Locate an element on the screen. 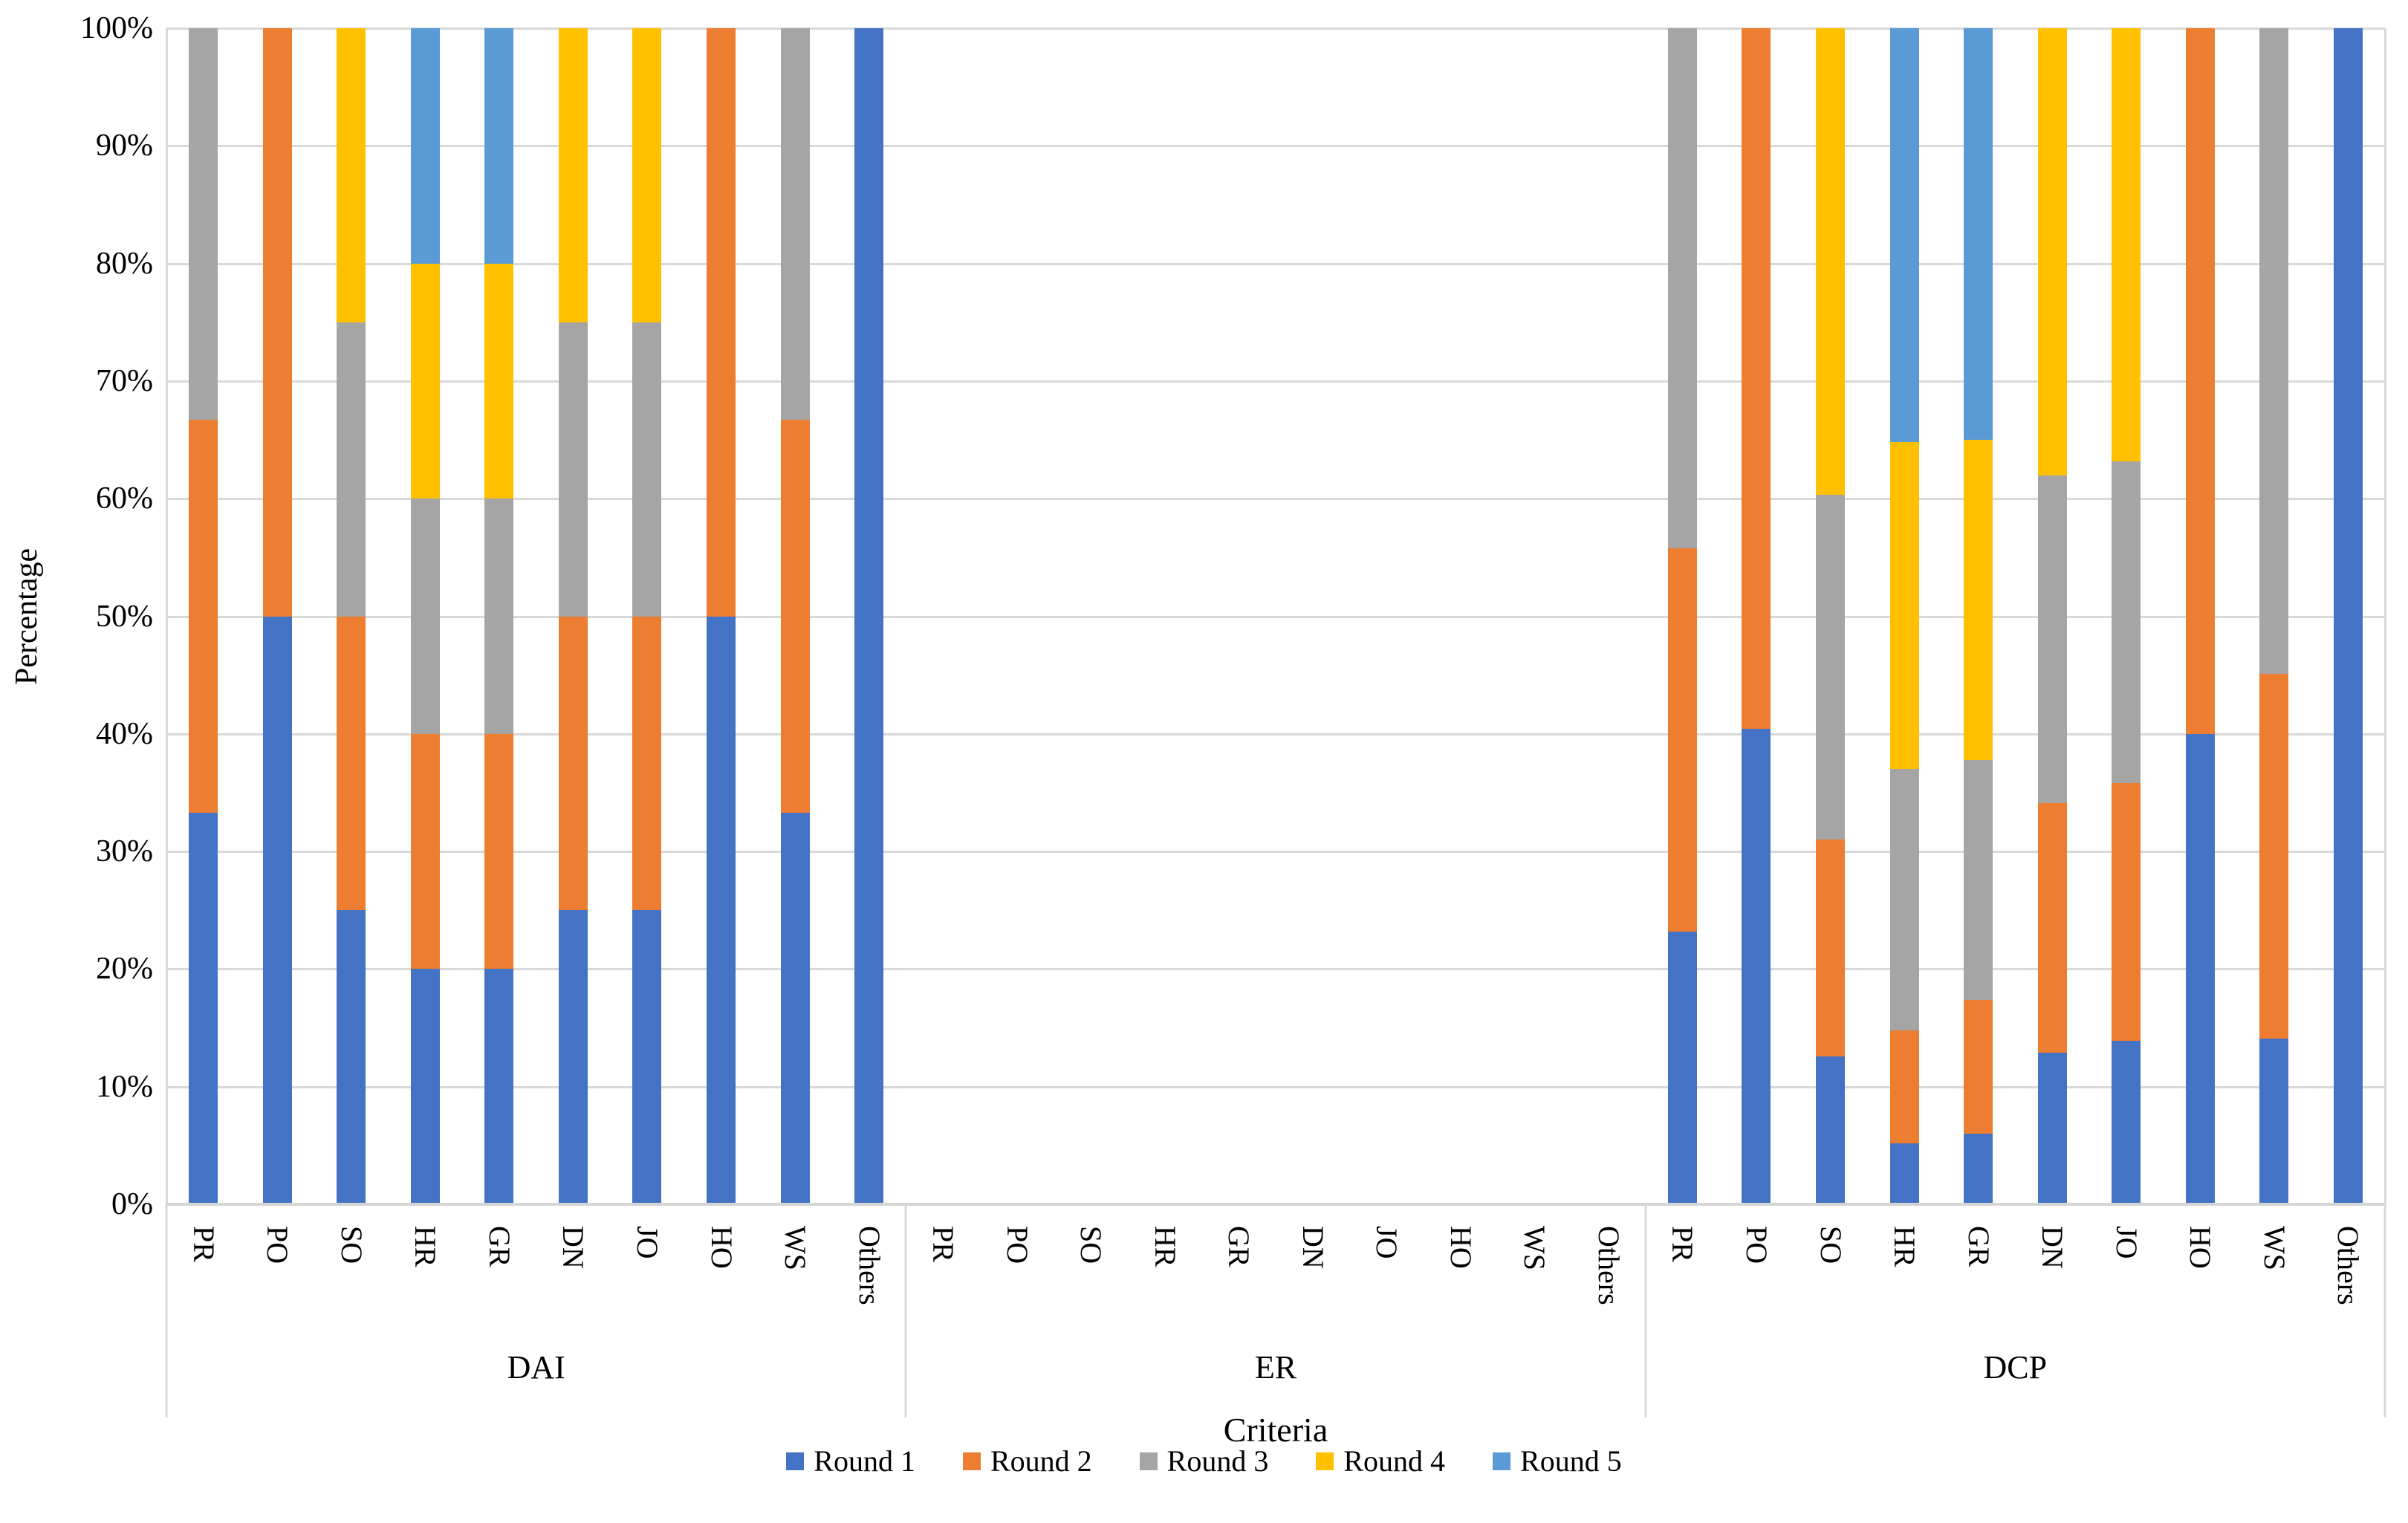 The width and height of the screenshot is (2408, 1523). bar-dcp-hr is located at coordinates (1904, 616).